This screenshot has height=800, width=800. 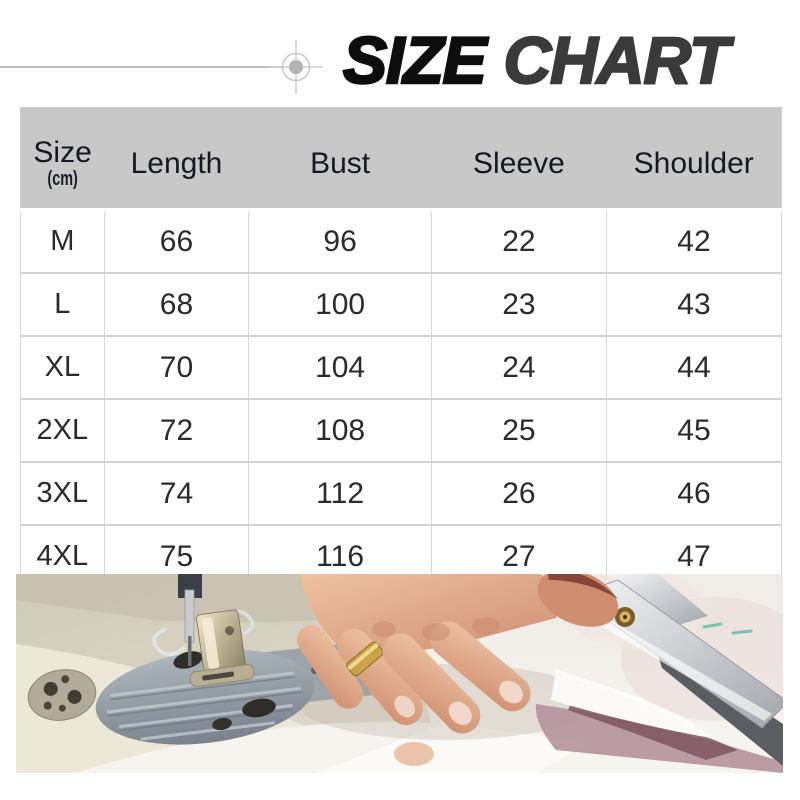 What do you see at coordinates (519, 159) in the screenshot?
I see `column-header-sleeve: Sleeve` at bounding box center [519, 159].